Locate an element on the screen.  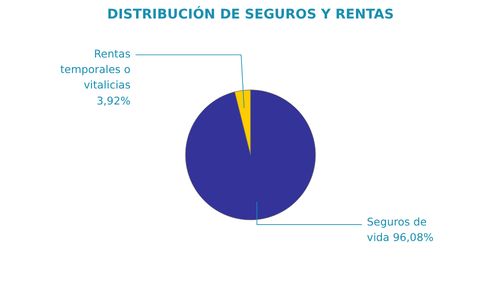
slice-label: Rentas temporales o vitalicias is located at coordinates (95, 70).